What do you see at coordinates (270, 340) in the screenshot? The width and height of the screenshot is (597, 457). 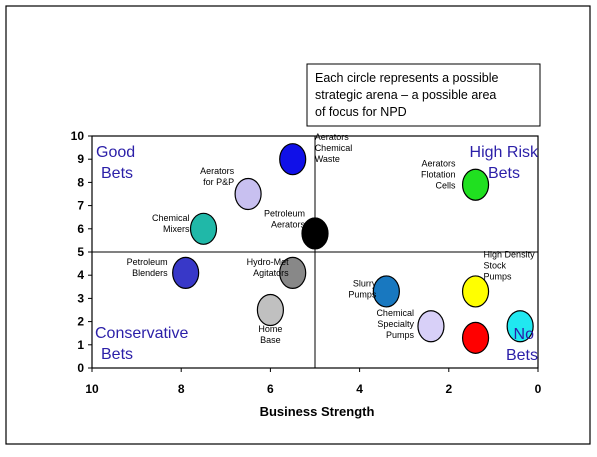 I see `data-point-label: Base` at bounding box center [270, 340].